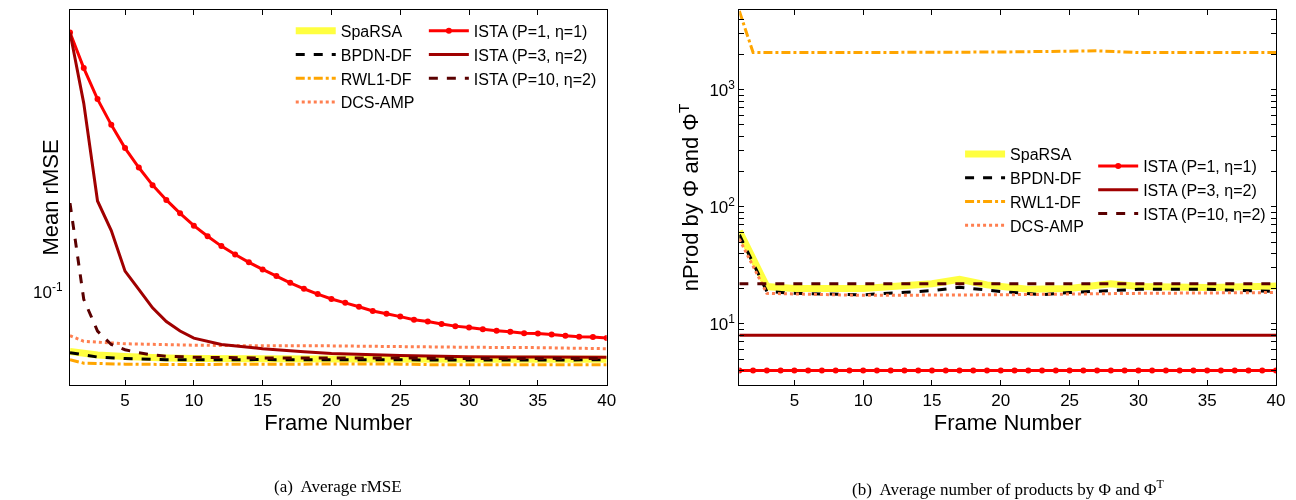  What do you see at coordinates (722, 205) in the screenshot?
I see `y-tick-label: 10$^{2}$` at bounding box center [722, 205].